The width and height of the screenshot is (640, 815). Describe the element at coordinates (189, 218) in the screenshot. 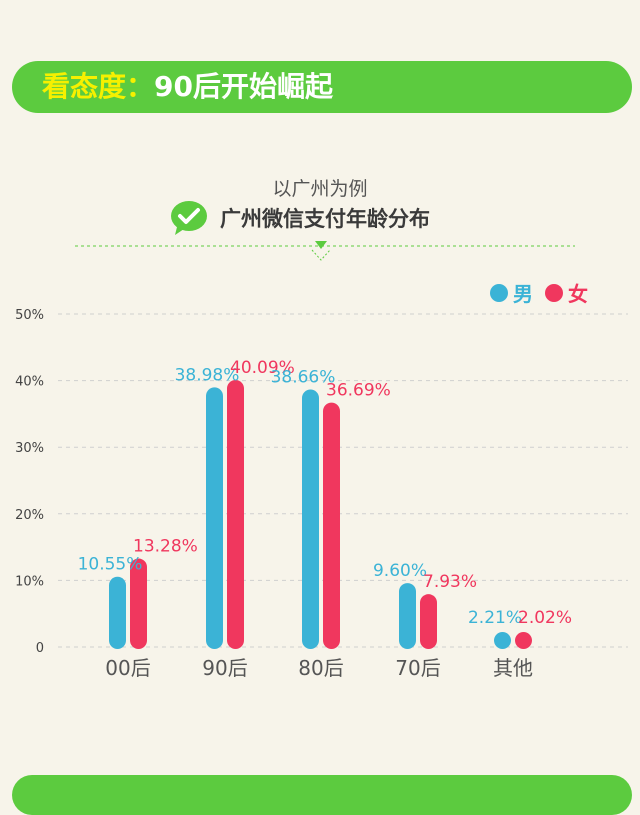

I see `wechat-icon` at that location.